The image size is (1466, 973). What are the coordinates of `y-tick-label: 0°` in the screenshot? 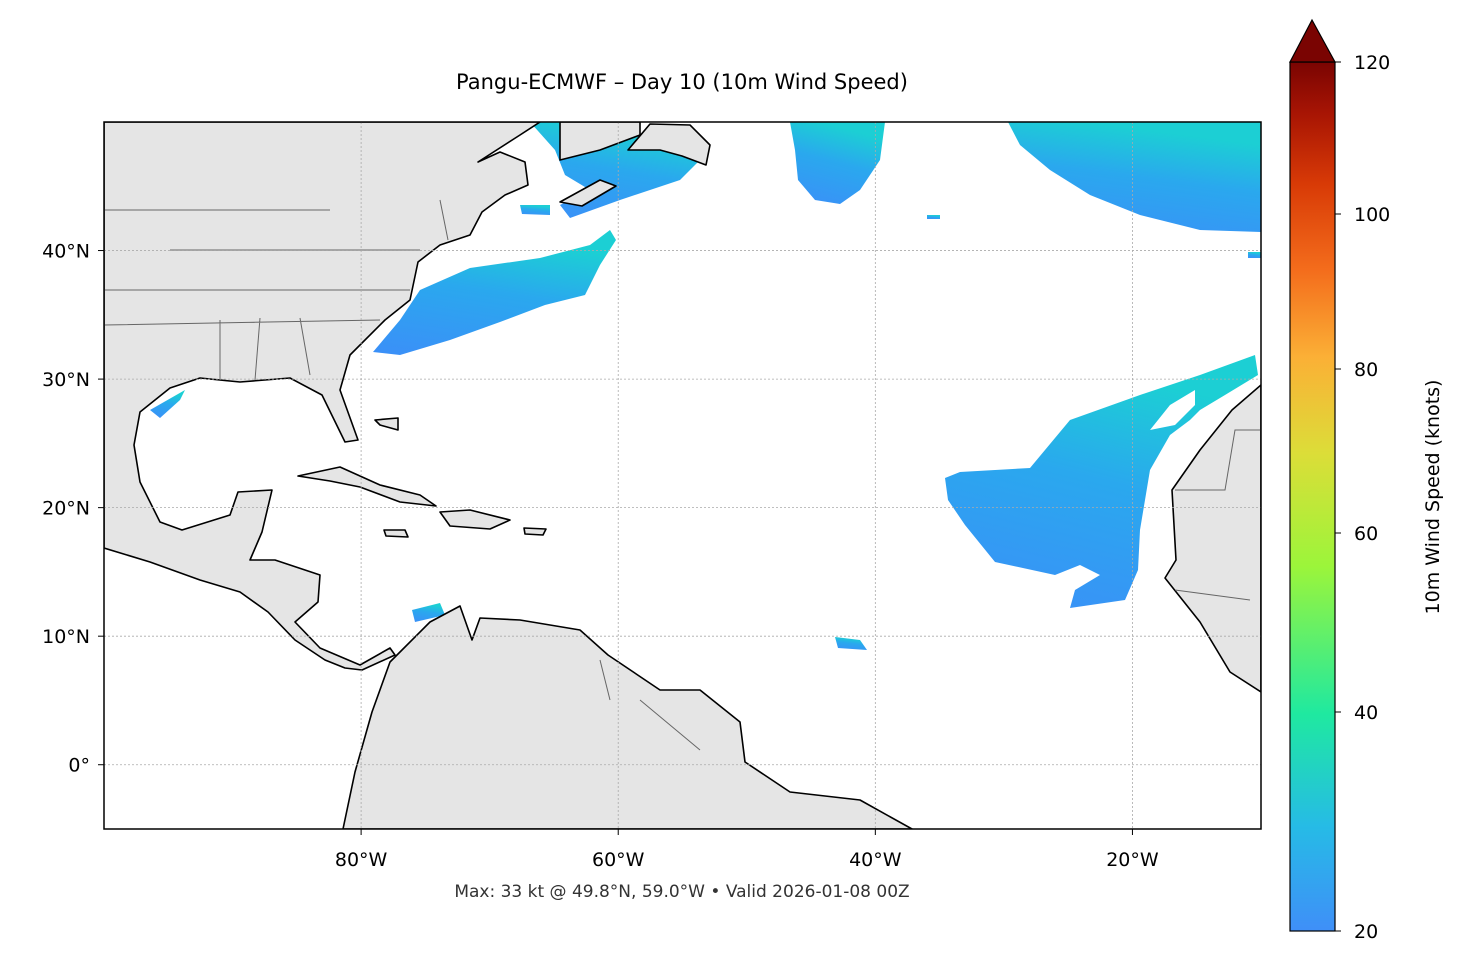 It's located at (79, 766).